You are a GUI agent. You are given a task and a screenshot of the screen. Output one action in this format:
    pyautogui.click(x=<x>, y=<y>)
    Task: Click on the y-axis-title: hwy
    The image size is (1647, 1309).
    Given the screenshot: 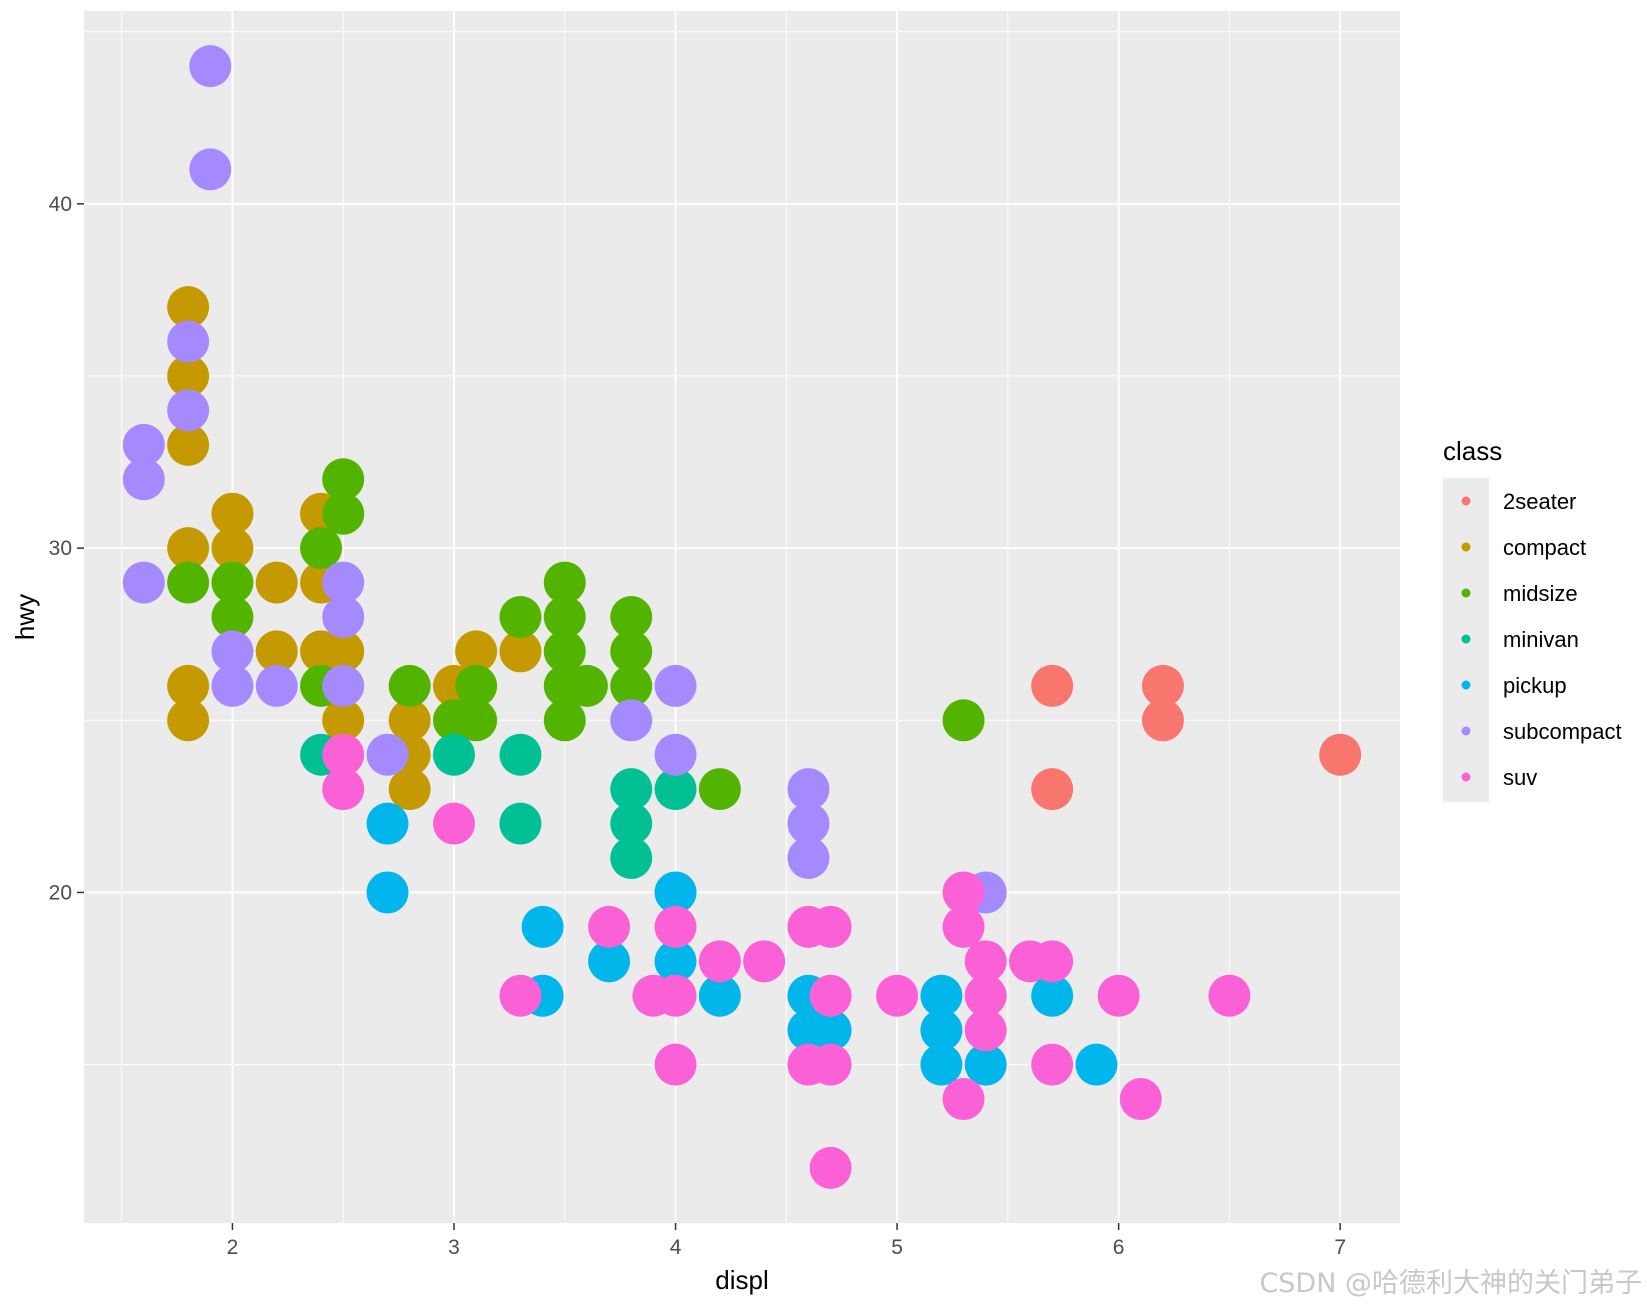 What is the action you would take?
    pyautogui.click(x=25, y=617)
    